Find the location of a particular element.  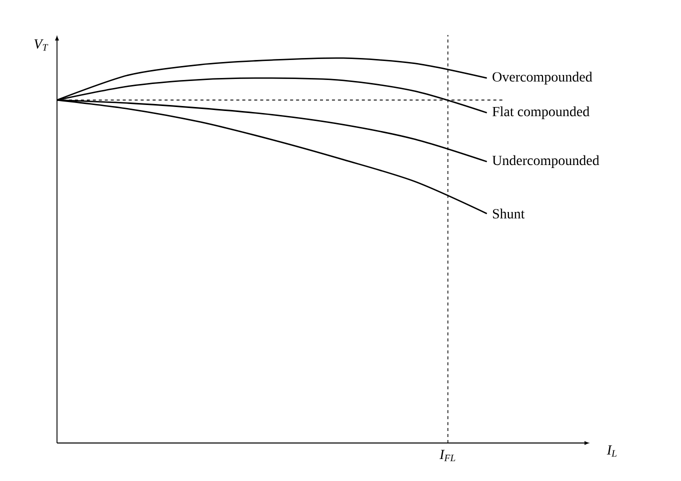

series-label: Shunt is located at coordinates (508, 213).